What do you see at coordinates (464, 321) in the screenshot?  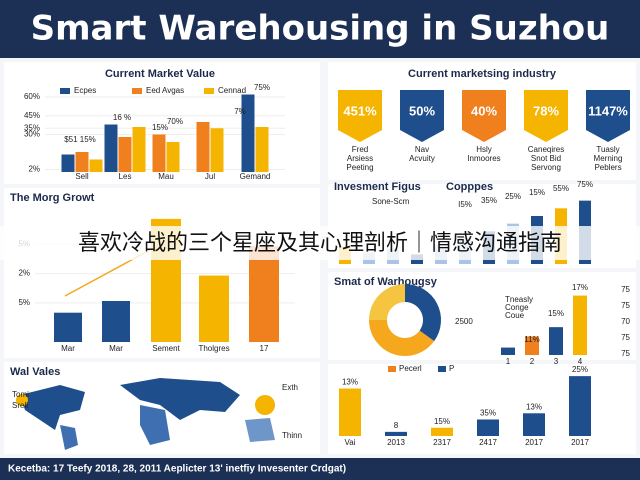 I see `center-label: 2500` at bounding box center [464, 321].